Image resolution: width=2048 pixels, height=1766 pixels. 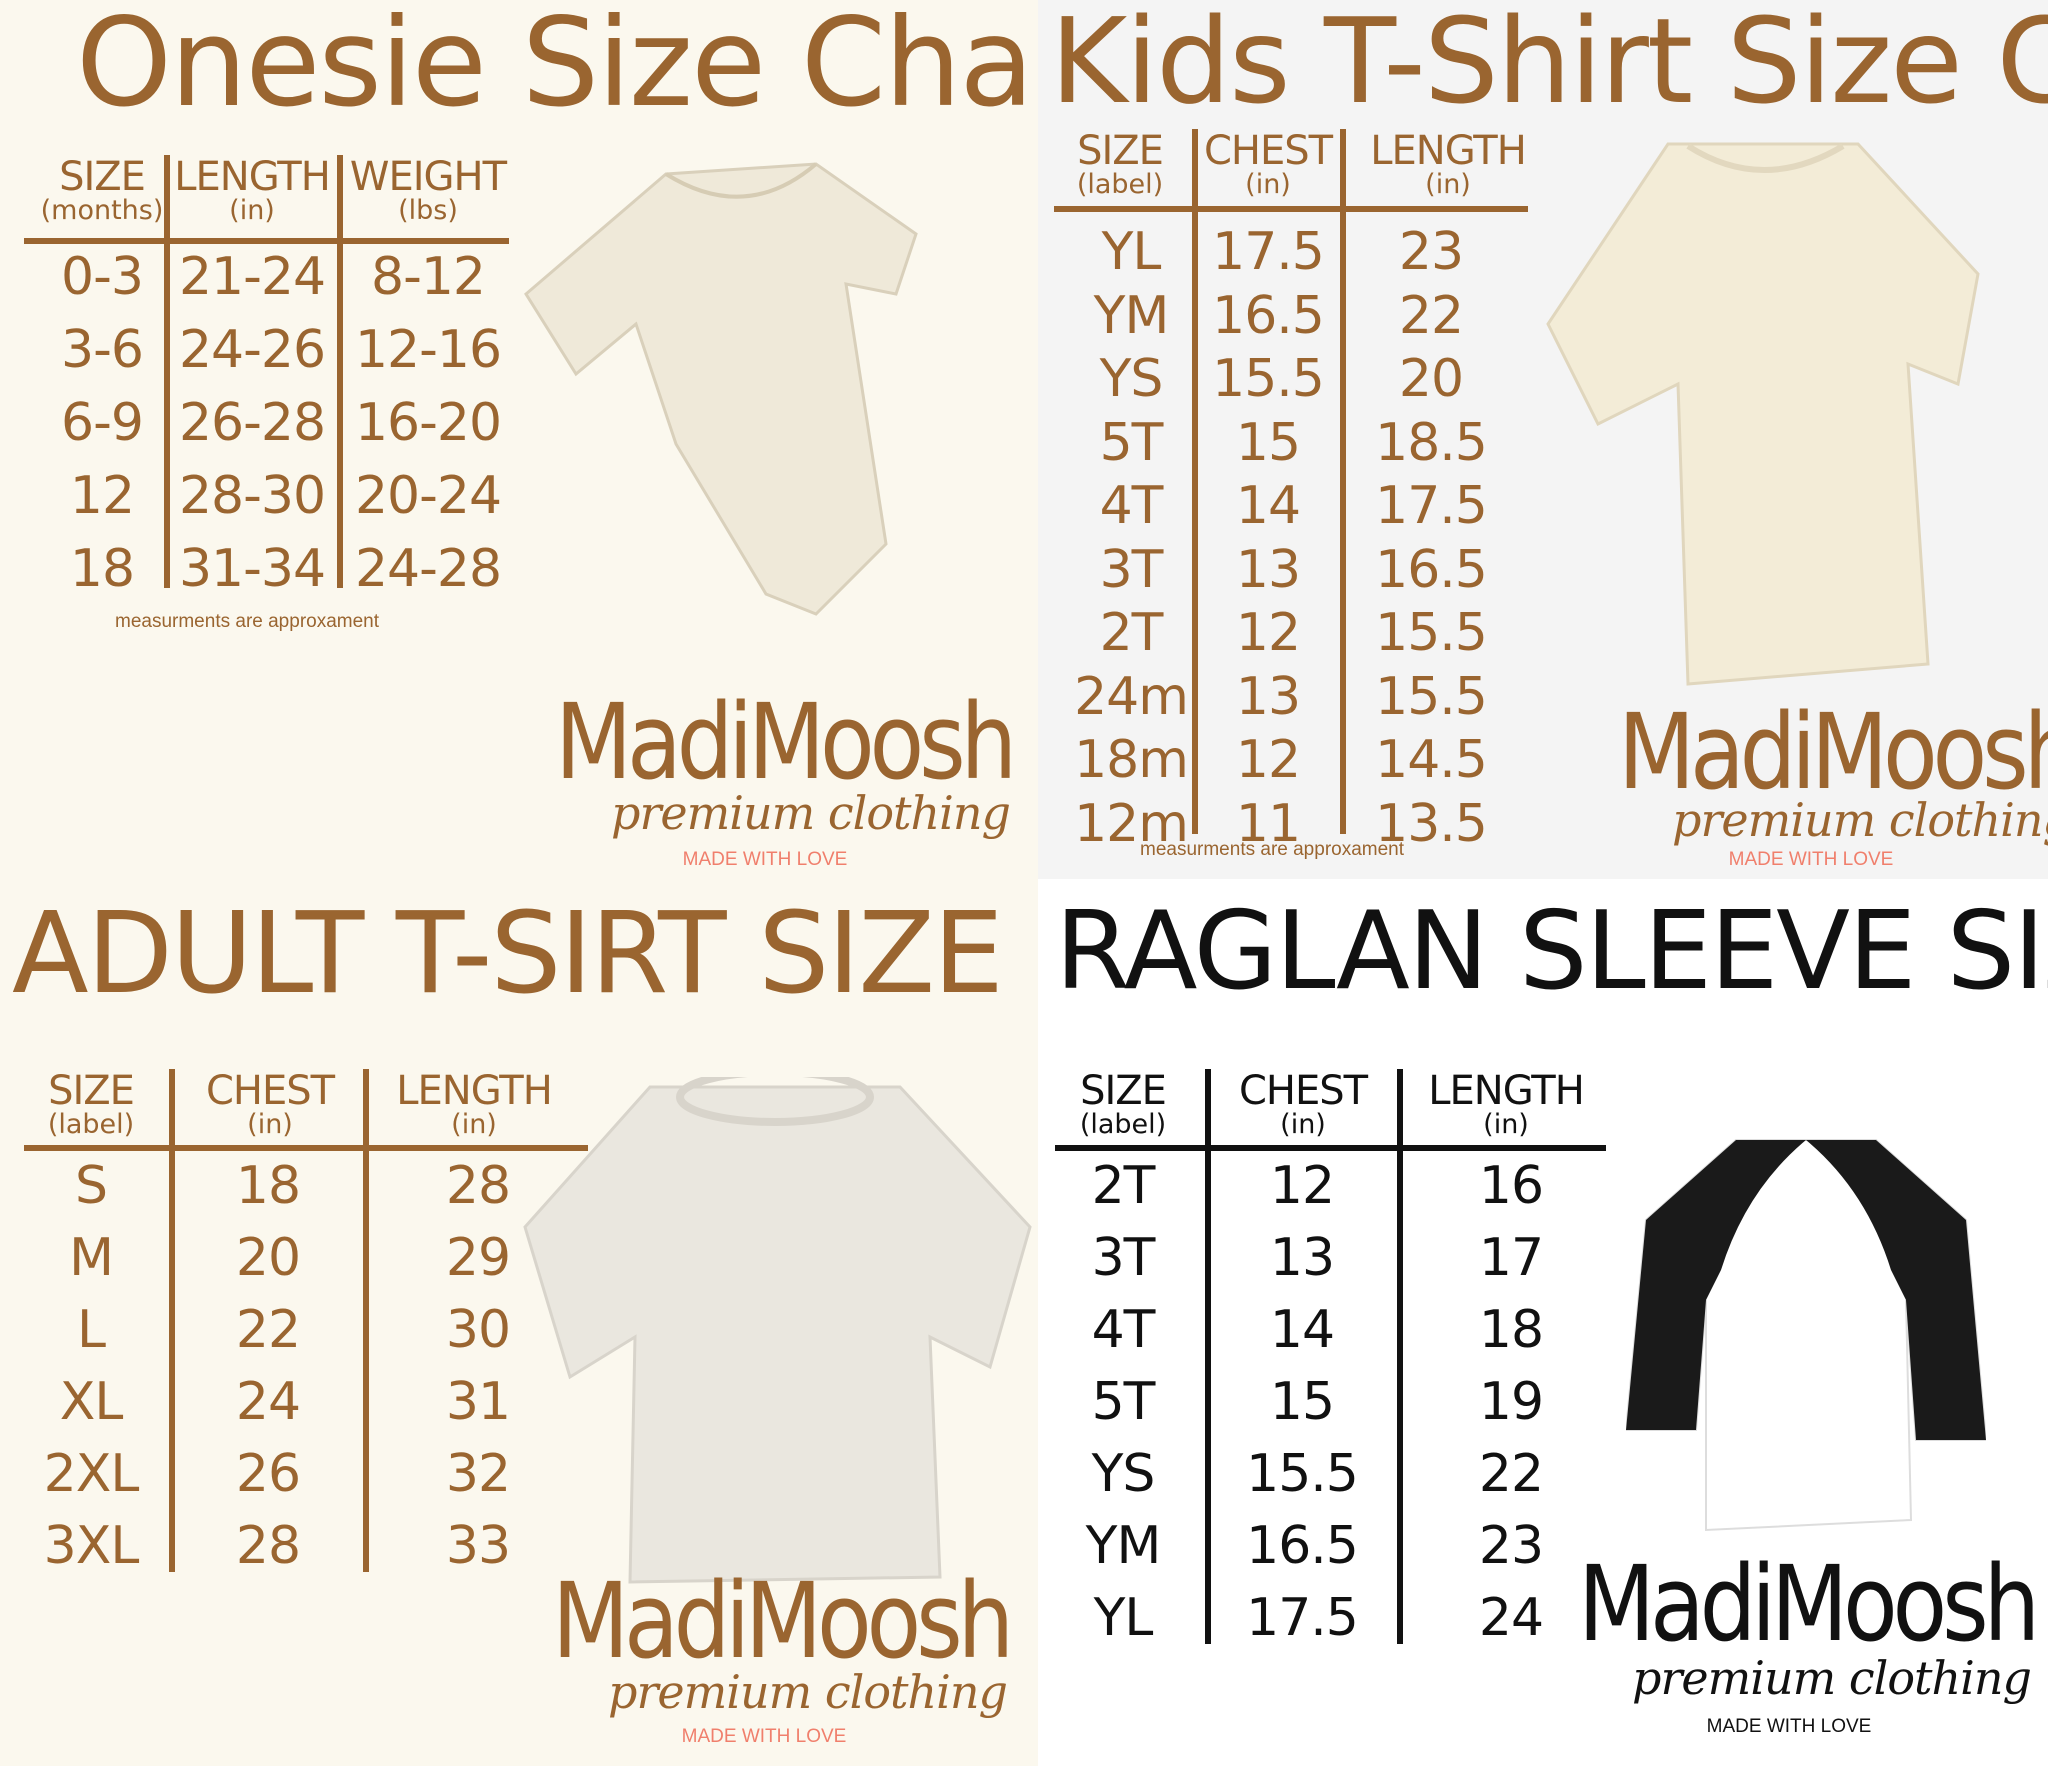 What do you see at coordinates (91, 1330) in the screenshot?
I see `table-cell: L` at bounding box center [91, 1330].